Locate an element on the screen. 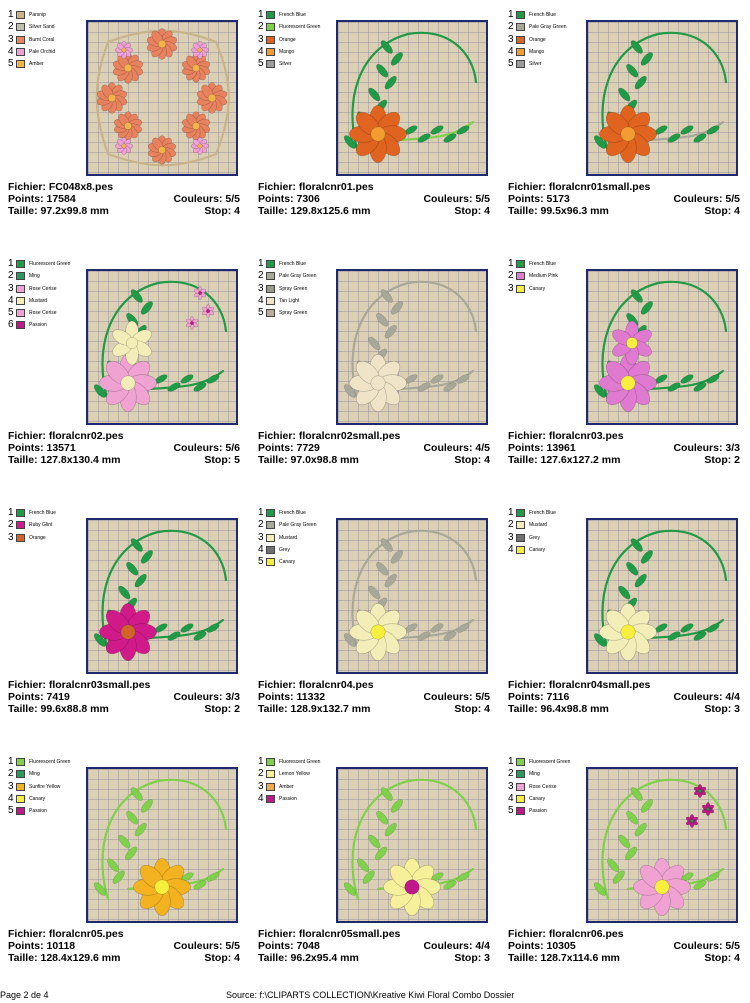 The height and width of the screenshot is (1003, 750). thread-name: Pale Gray Green is located at coordinates (298, 276).